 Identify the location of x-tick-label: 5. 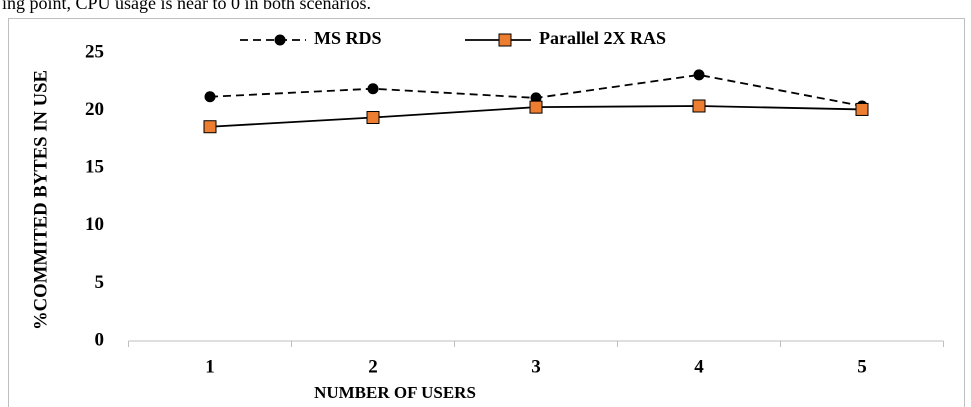
(862, 366).